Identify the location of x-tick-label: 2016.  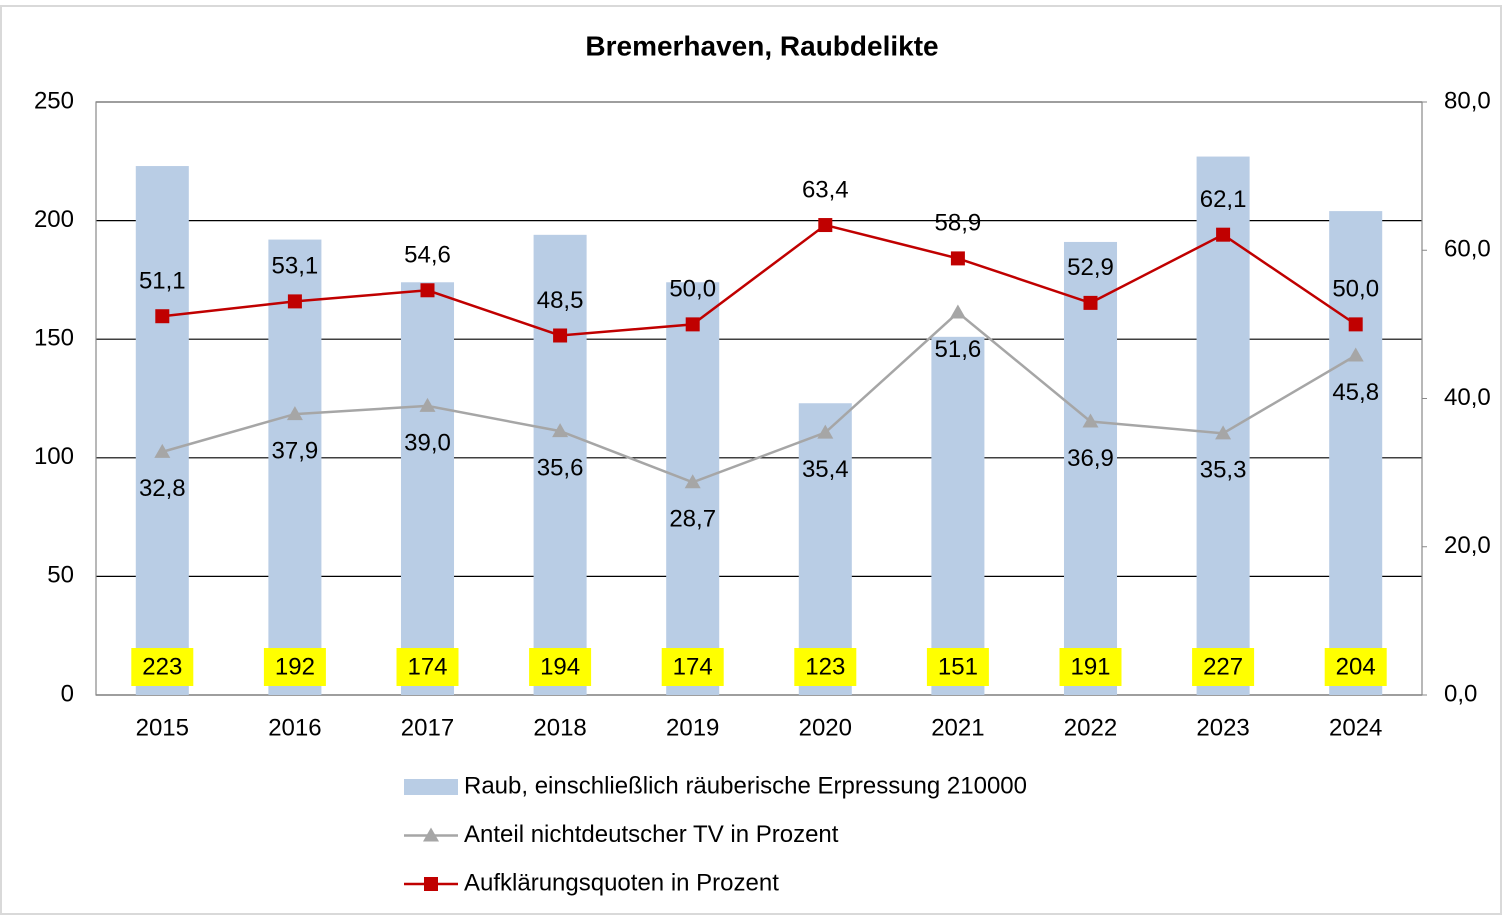
(294, 727).